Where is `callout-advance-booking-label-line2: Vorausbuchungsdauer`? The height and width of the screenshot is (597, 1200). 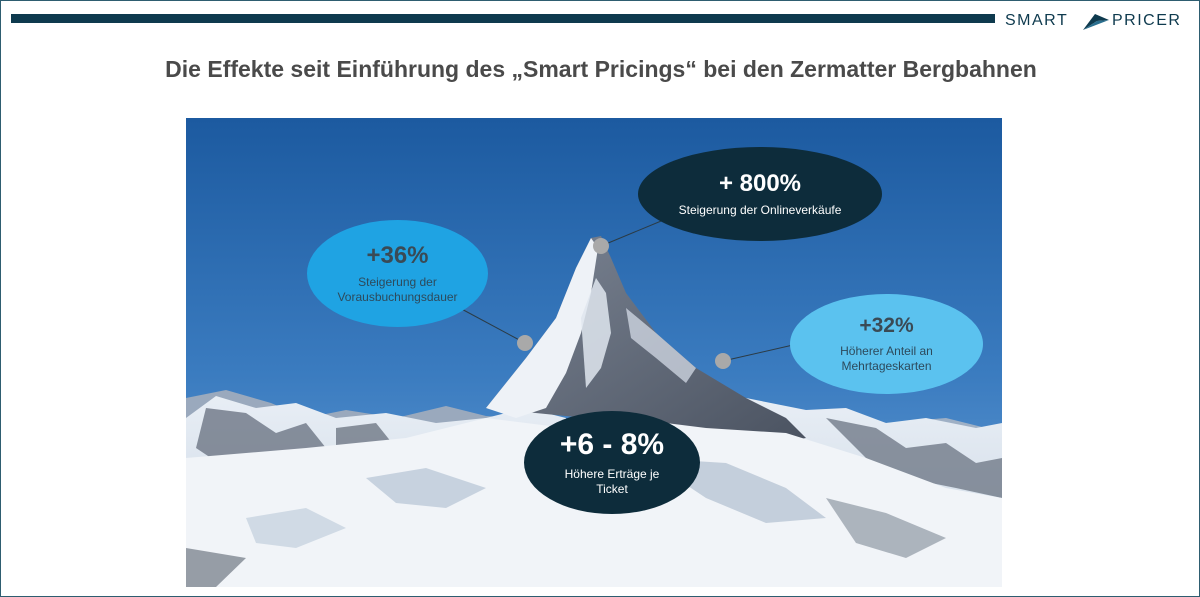 callout-advance-booking-label-line2: Vorausbuchungsdauer is located at coordinates (397, 297).